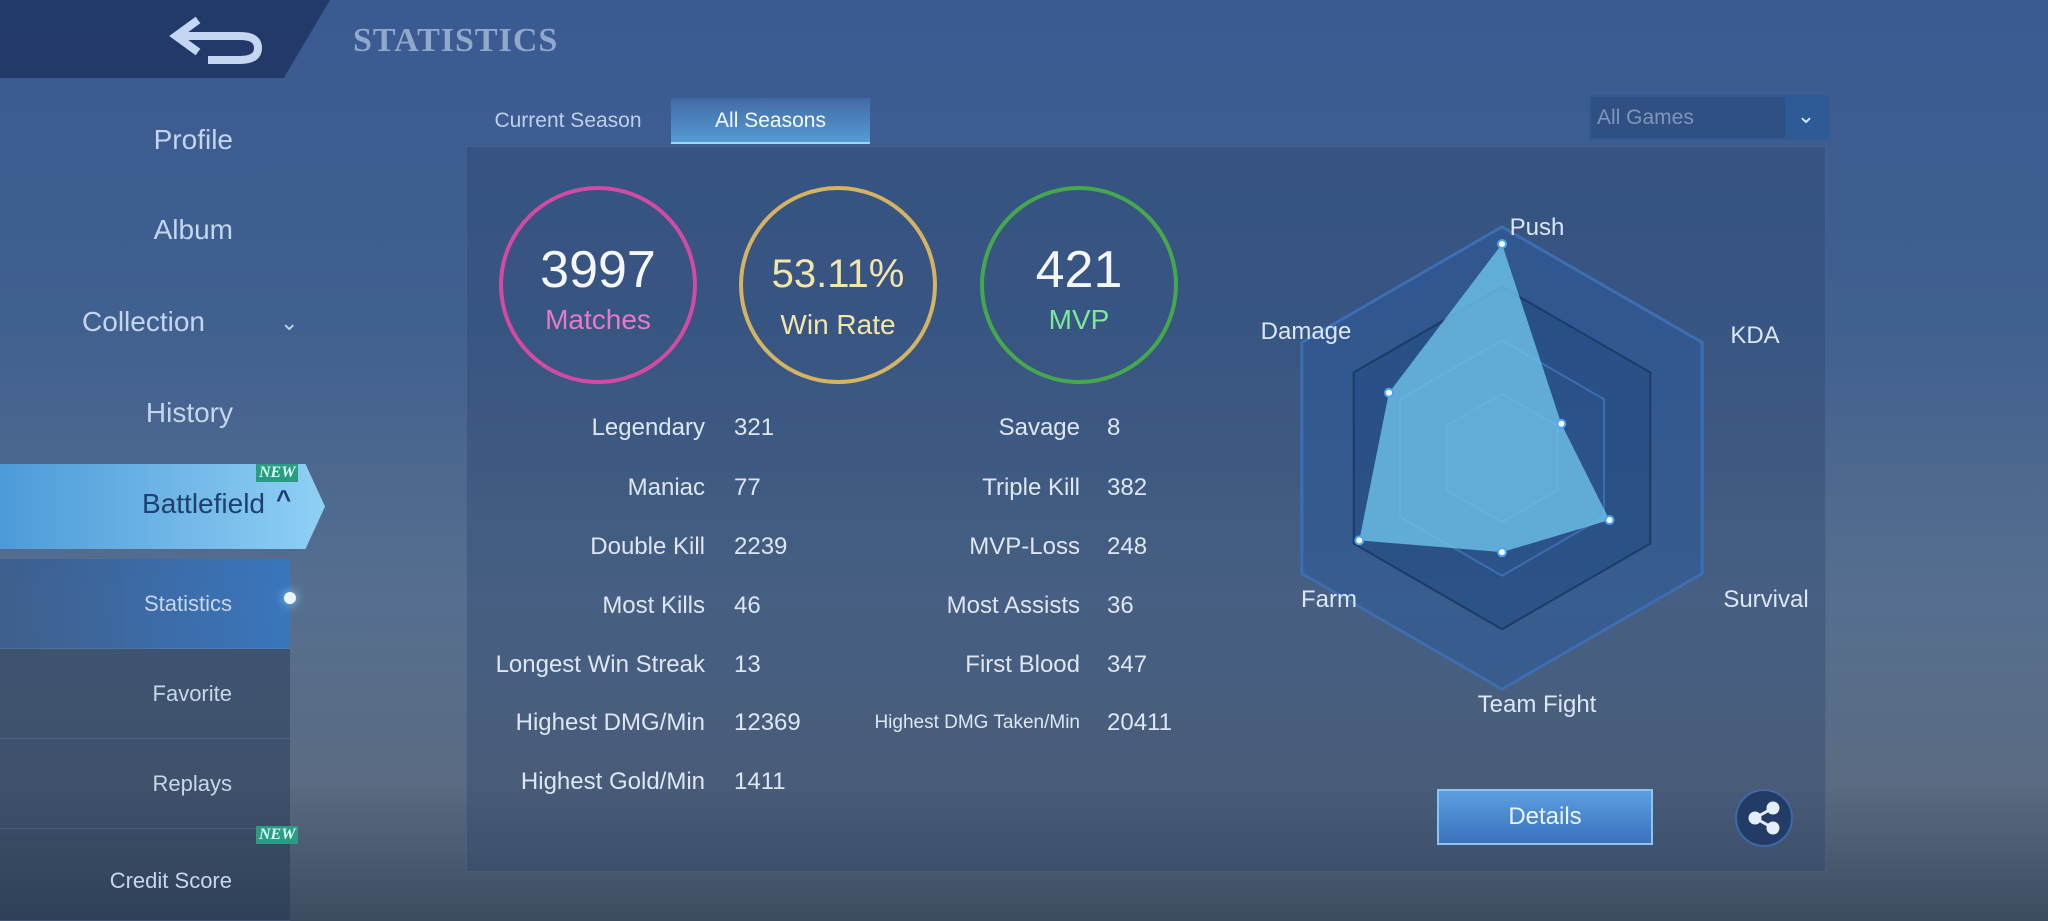 The height and width of the screenshot is (921, 2048). What do you see at coordinates (754, 427) in the screenshot?
I see `stat-value: 321` at bounding box center [754, 427].